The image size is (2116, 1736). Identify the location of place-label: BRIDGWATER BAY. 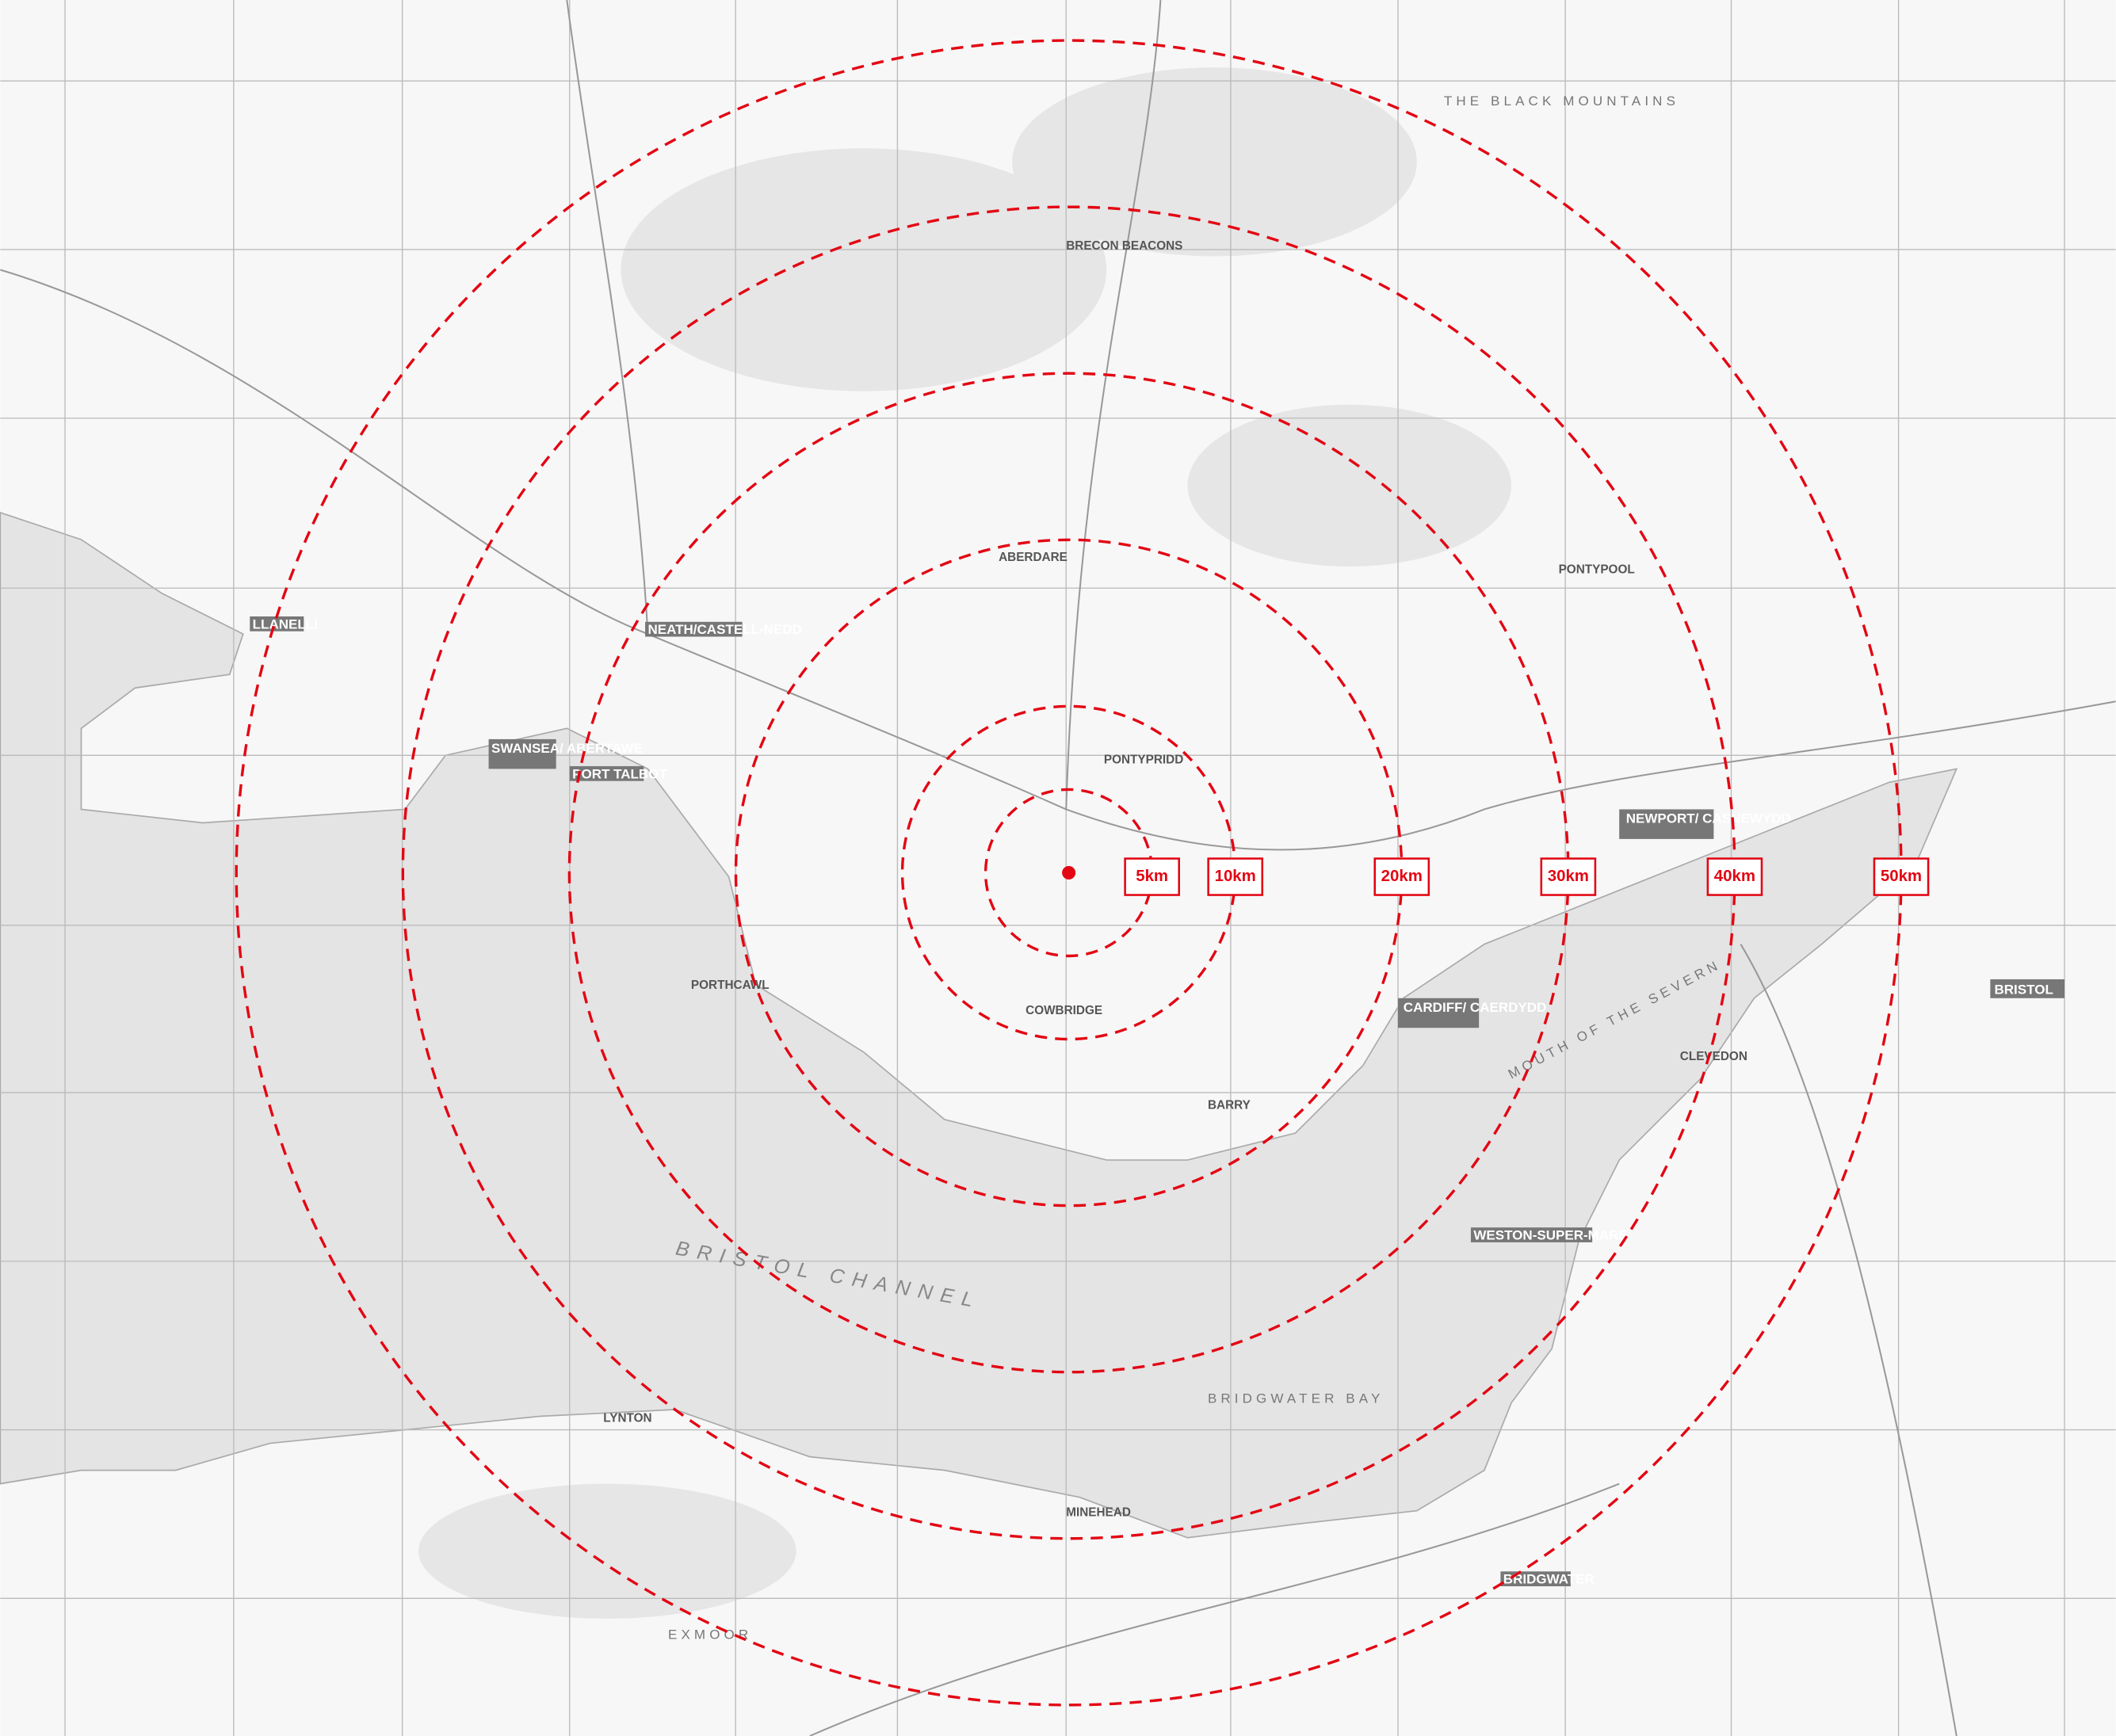
(1296, 1398).